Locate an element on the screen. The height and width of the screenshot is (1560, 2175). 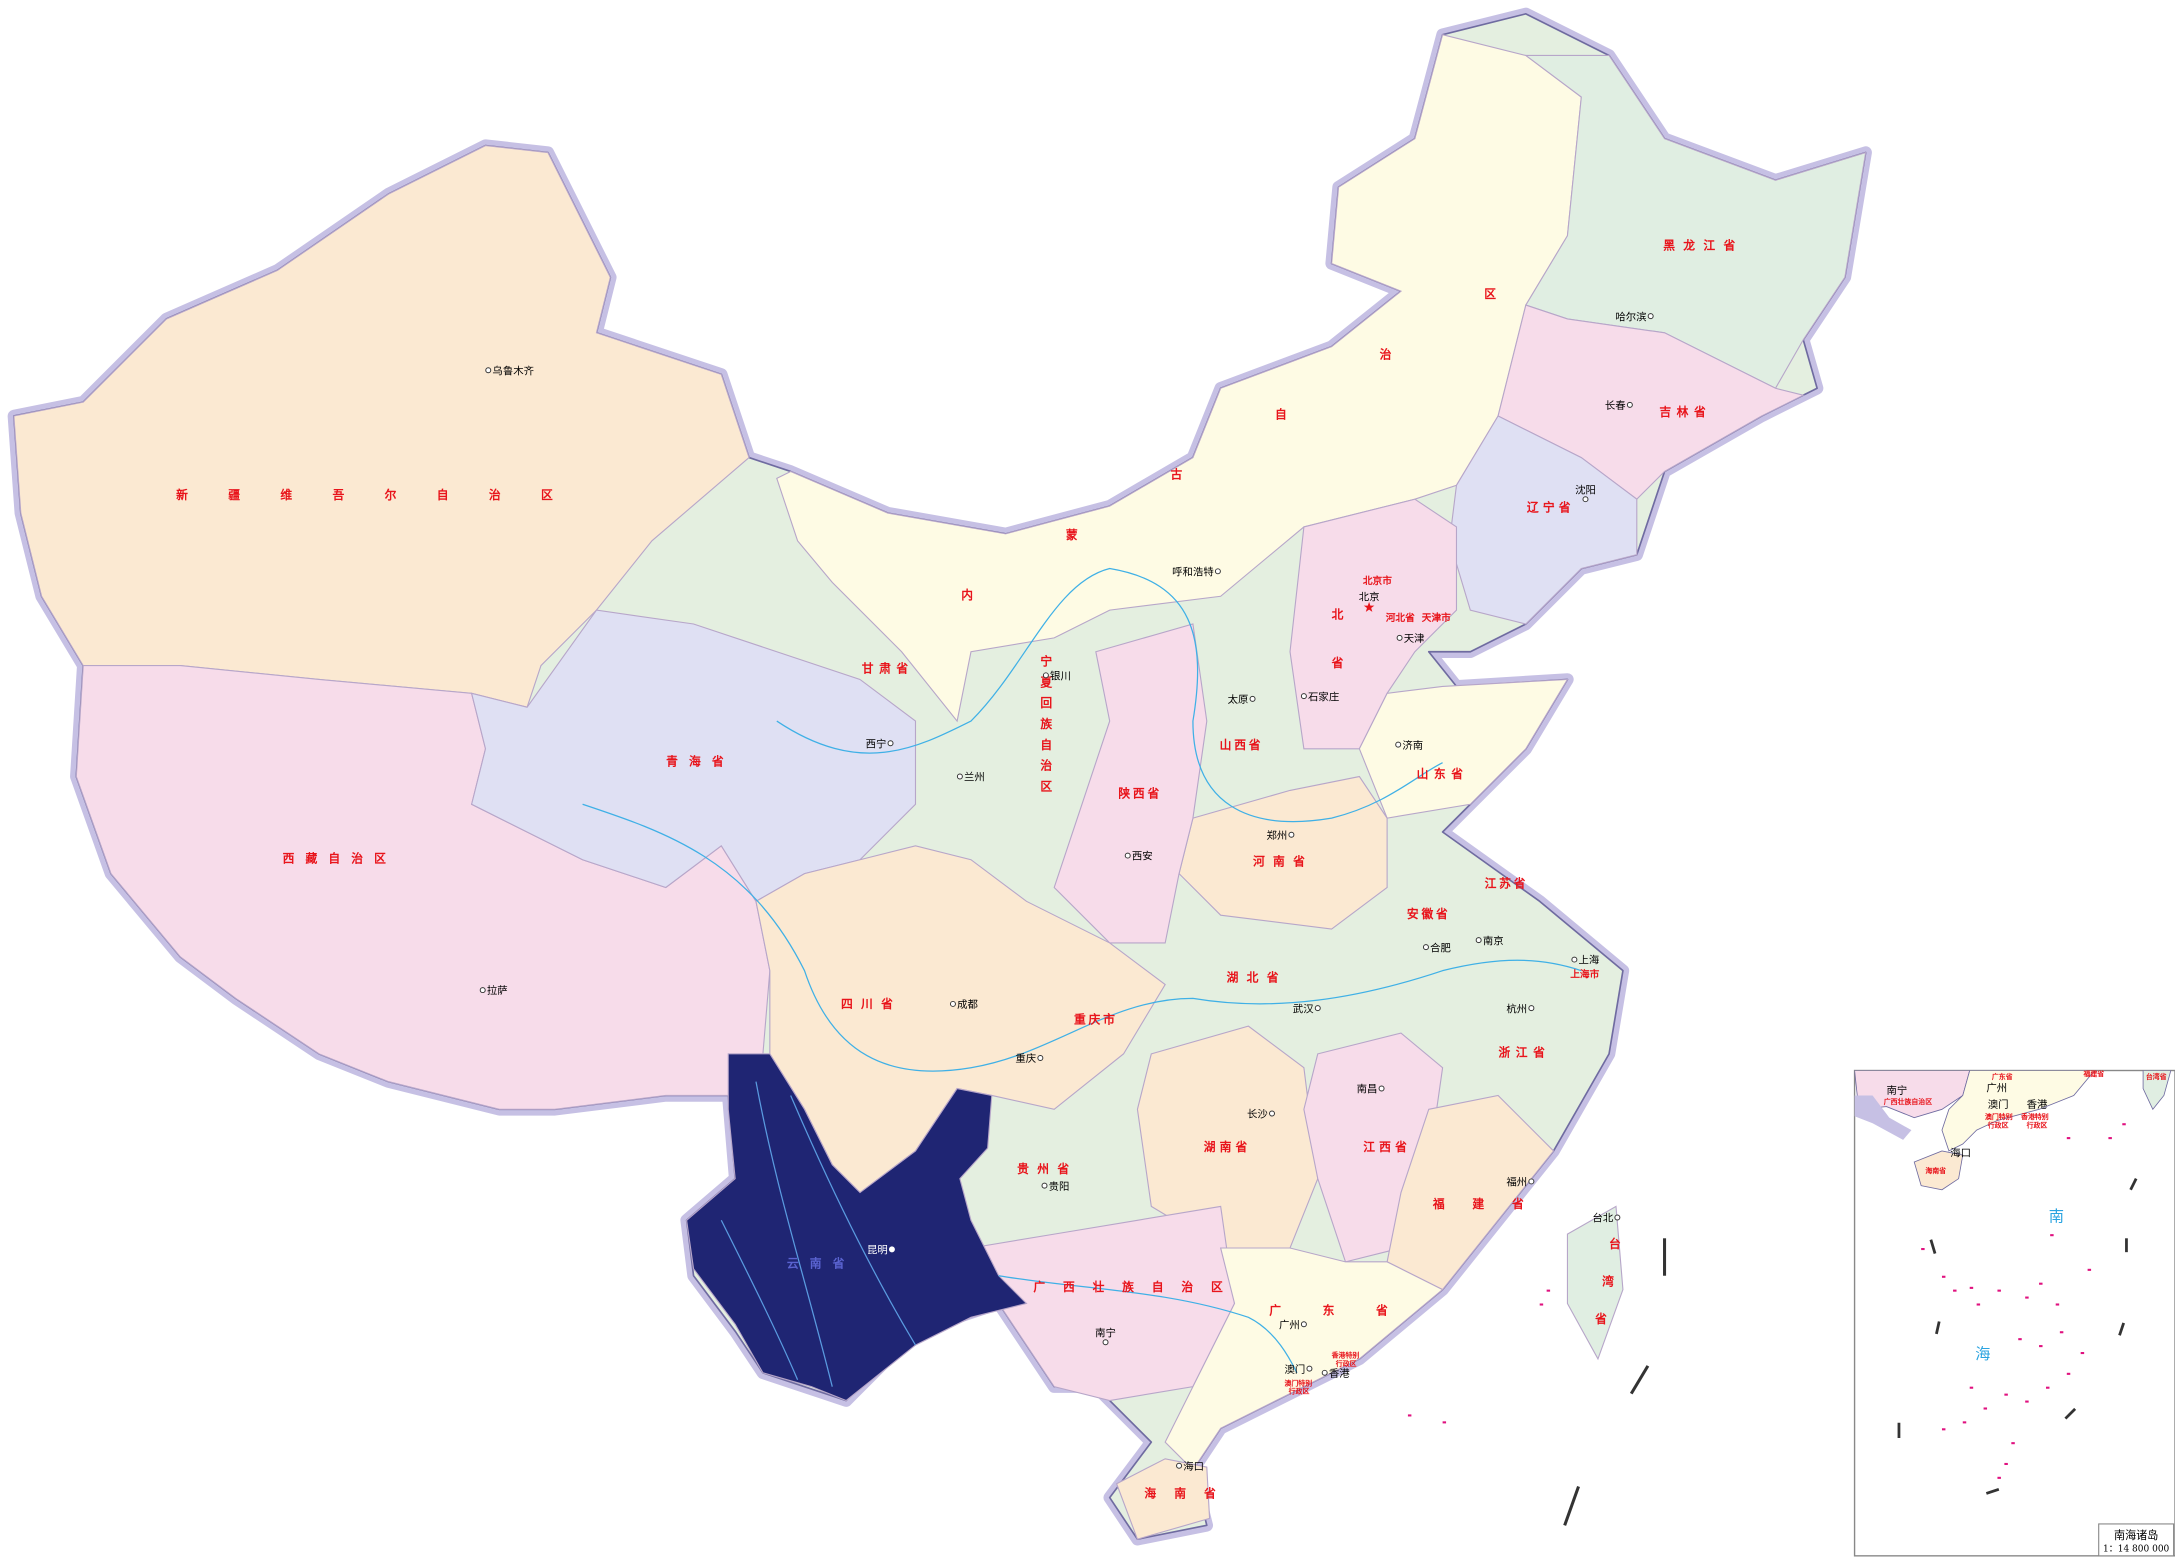
label-shanghai-municipality: 上海市 is located at coordinates (1584, 974).